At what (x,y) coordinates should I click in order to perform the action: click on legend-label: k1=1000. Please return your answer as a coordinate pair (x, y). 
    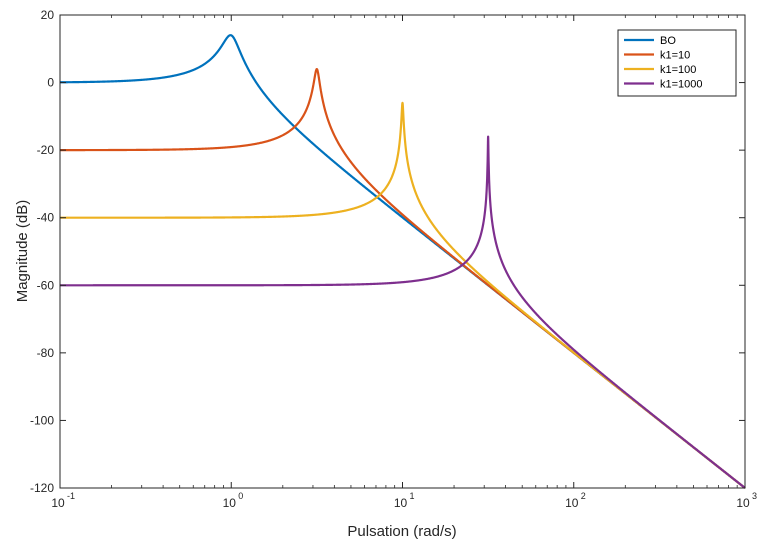
    Looking at the image, I should click on (681, 85).